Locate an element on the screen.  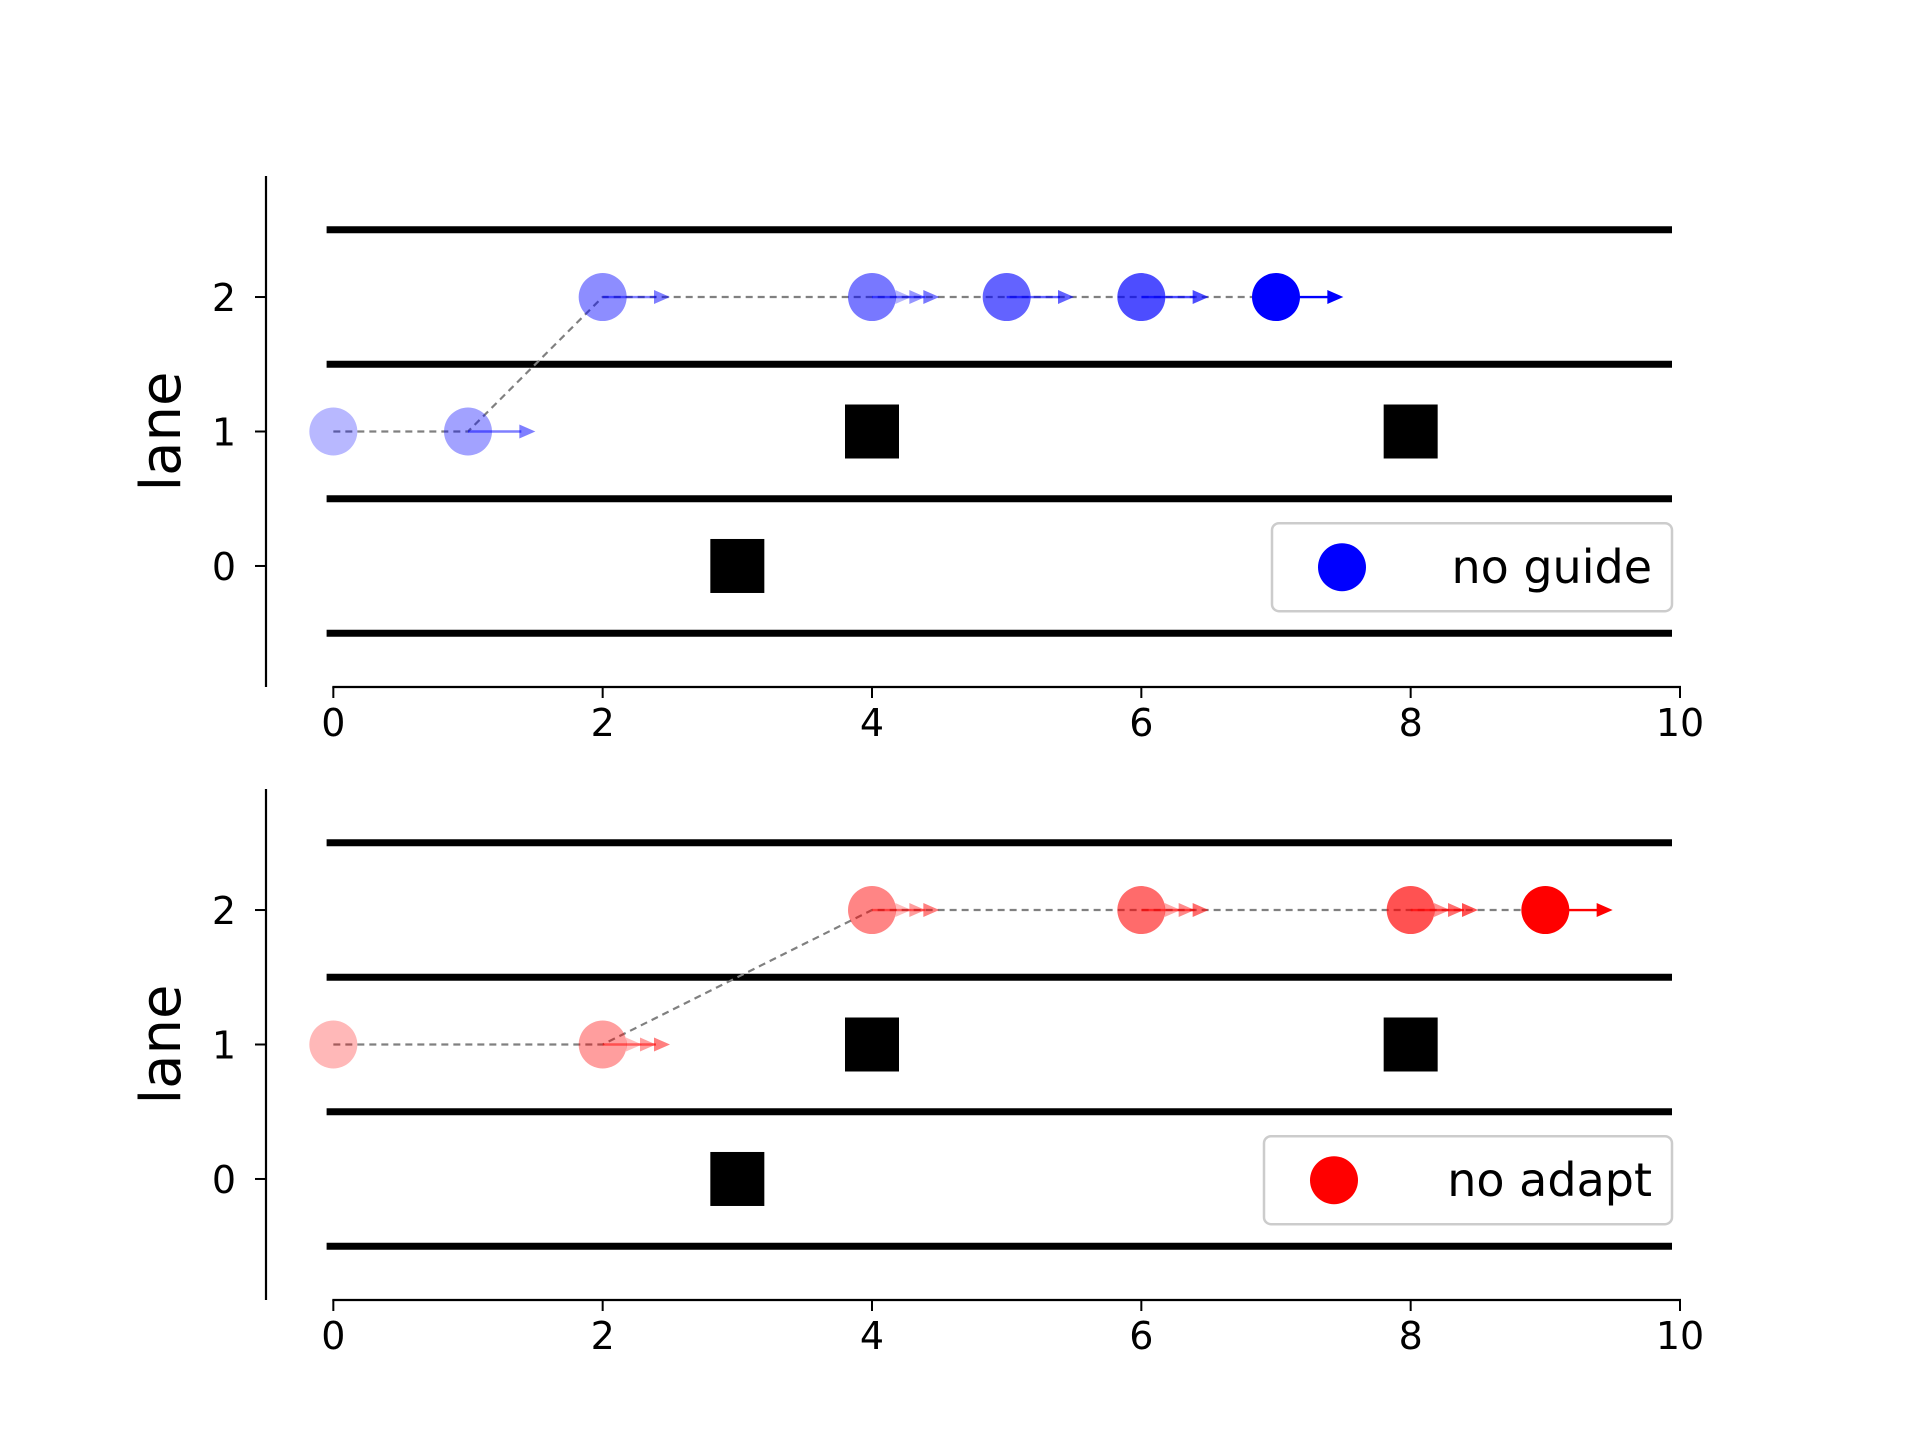
legend-label: no guide is located at coordinates (1551, 567).